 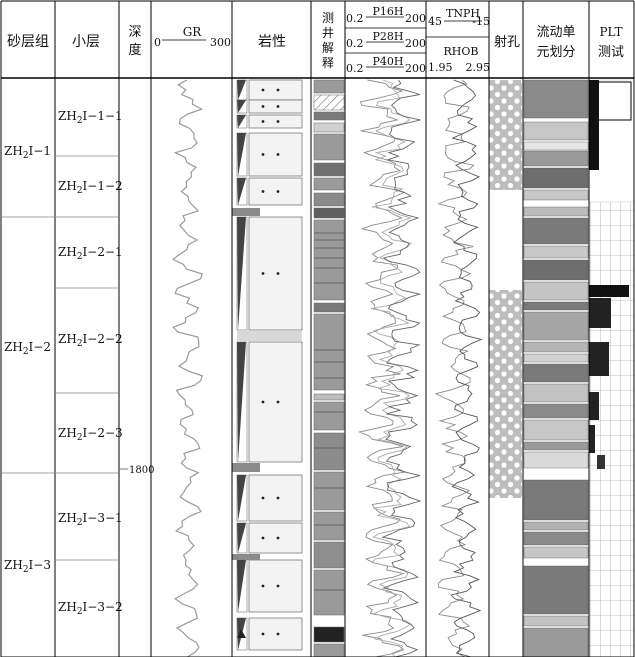 What do you see at coordinates (246, 557) in the screenshot?
I see `lithology-shale-band` at bounding box center [246, 557].